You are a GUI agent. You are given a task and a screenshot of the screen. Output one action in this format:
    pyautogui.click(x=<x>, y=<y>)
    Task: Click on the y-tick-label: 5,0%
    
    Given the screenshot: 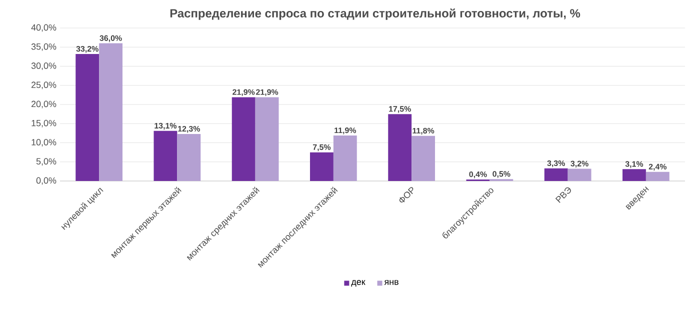 What is the action you would take?
    pyautogui.click(x=46, y=162)
    